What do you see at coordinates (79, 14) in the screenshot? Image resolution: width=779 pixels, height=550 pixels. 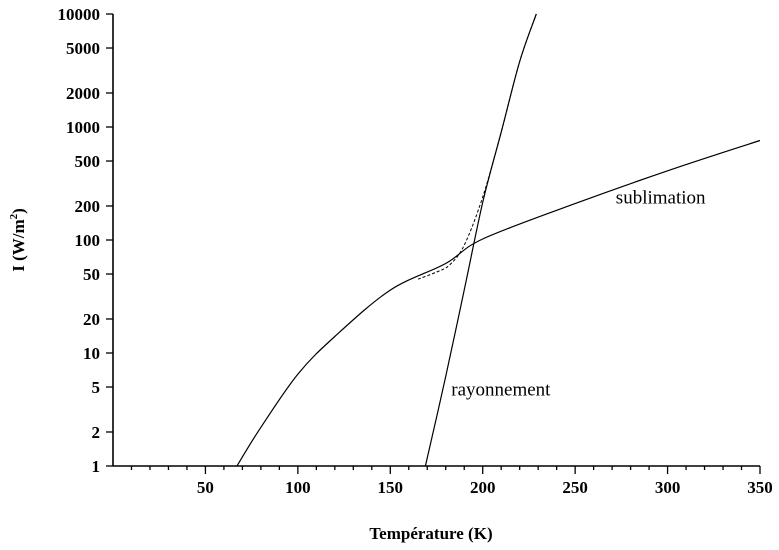 I see `y-tick-label: 10000` at bounding box center [79, 14].